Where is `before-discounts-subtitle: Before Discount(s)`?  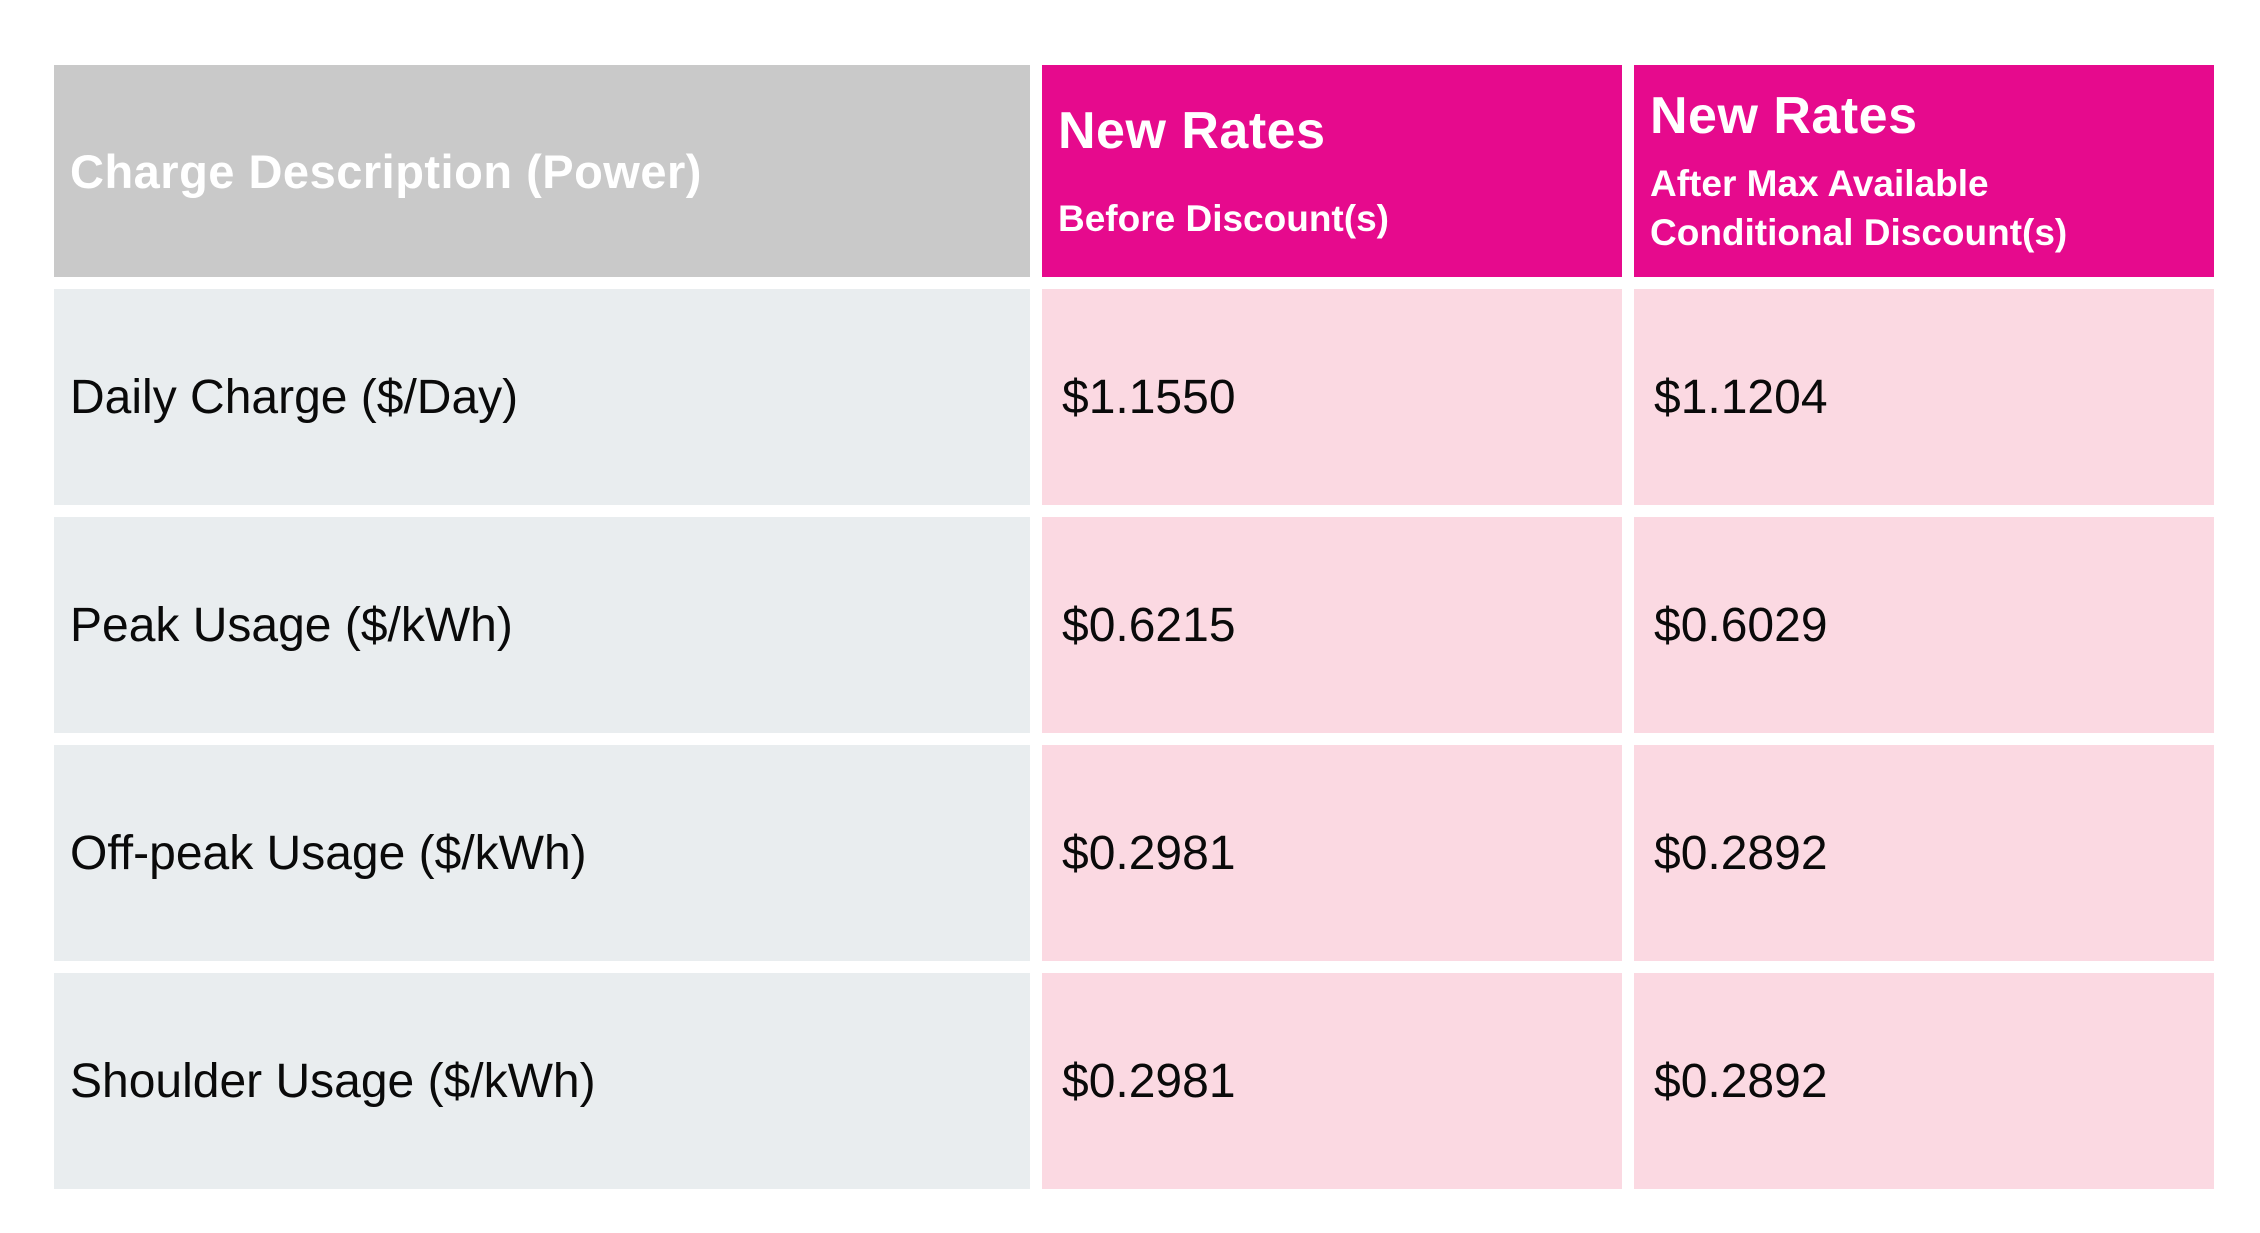 before-discounts-subtitle: Before Discount(s) is located at coordinates (1223, 218).